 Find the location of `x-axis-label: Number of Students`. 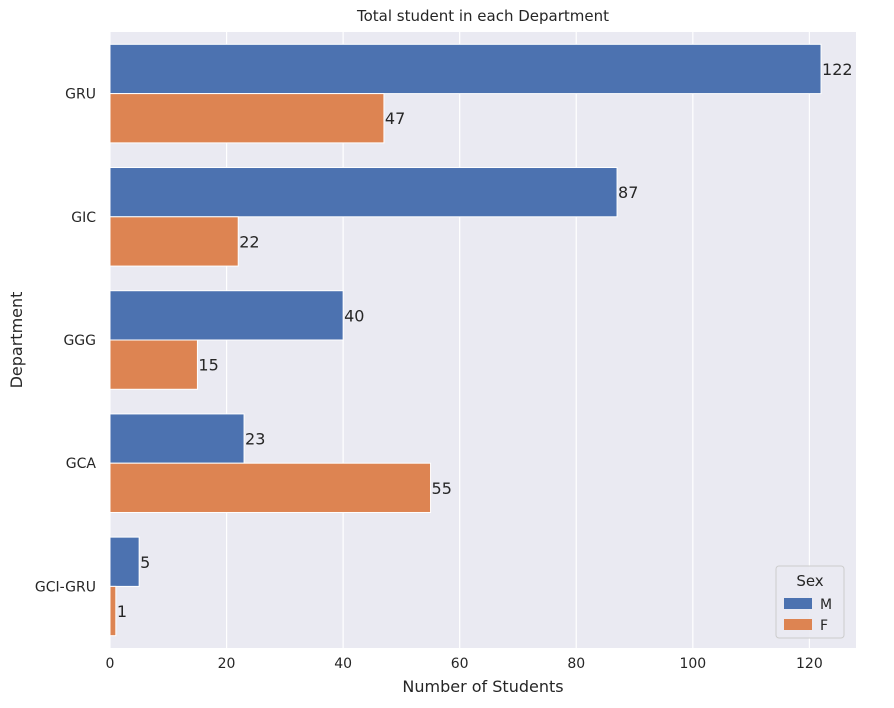

x-axis-label: Number of Students is located at coordinates (482, 686).